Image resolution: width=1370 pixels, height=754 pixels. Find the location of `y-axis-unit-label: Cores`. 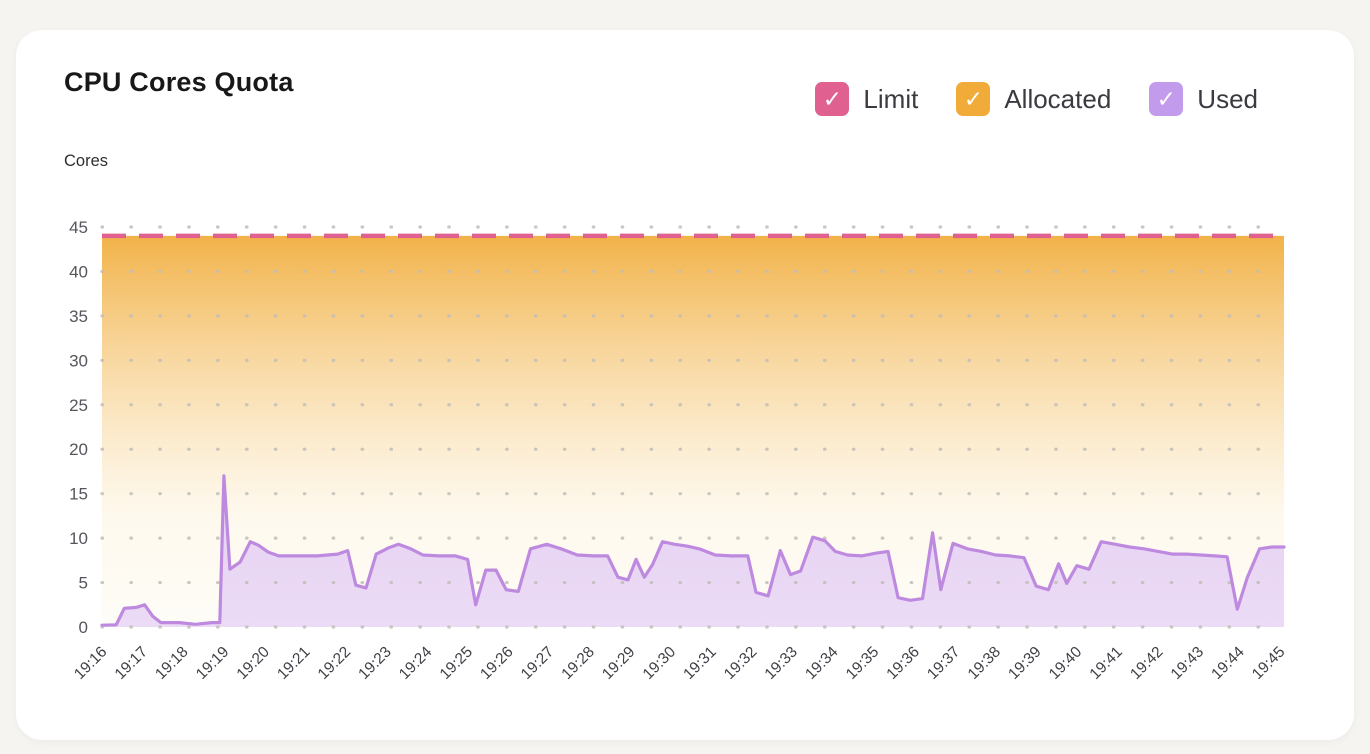

y-axis-unit-label: Cores is located at coordinates (86, 161).